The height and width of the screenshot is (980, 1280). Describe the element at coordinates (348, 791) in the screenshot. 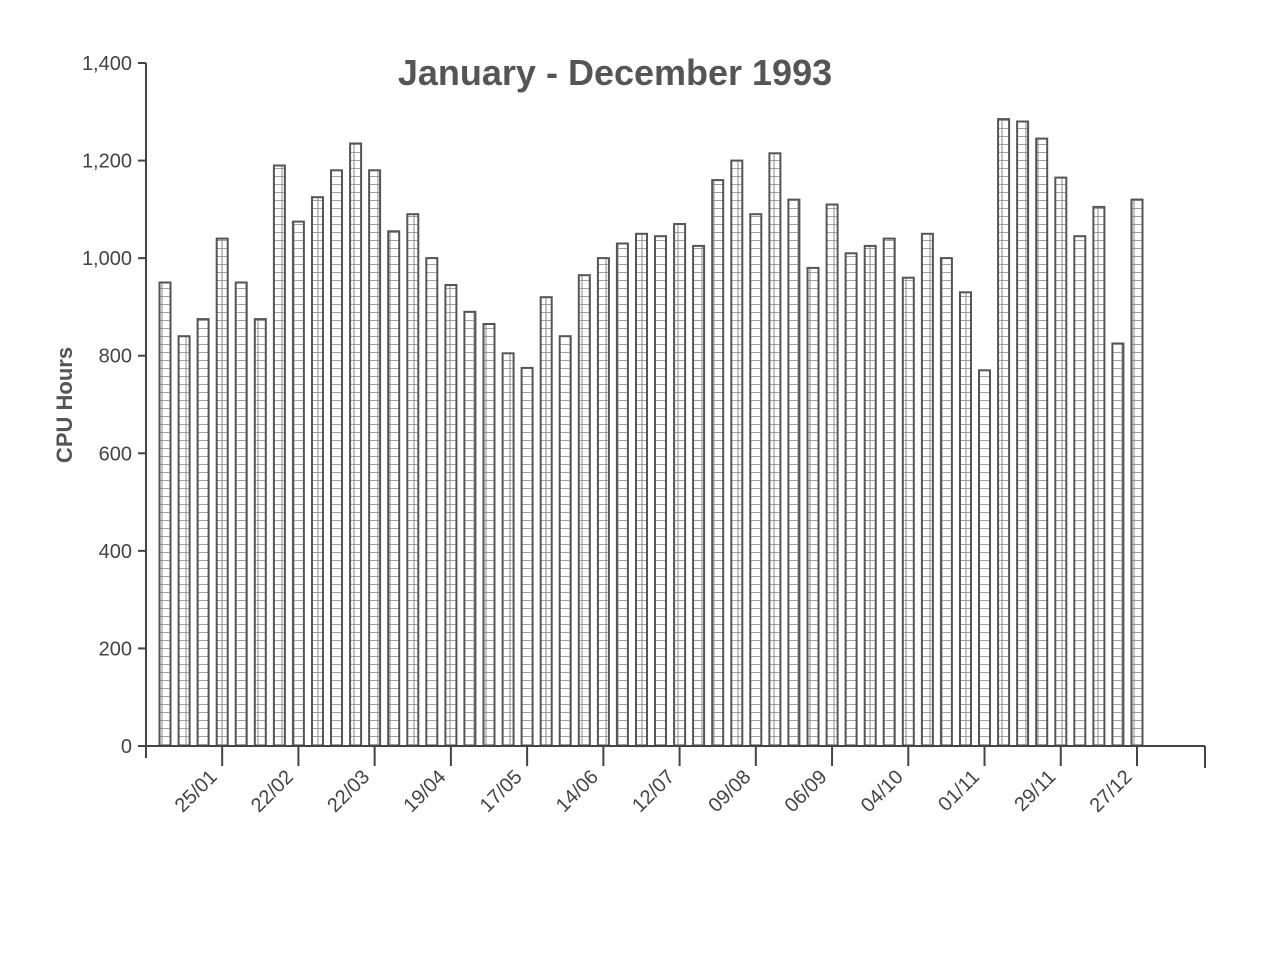

I see `x-tick-label: 22/03` at that location.